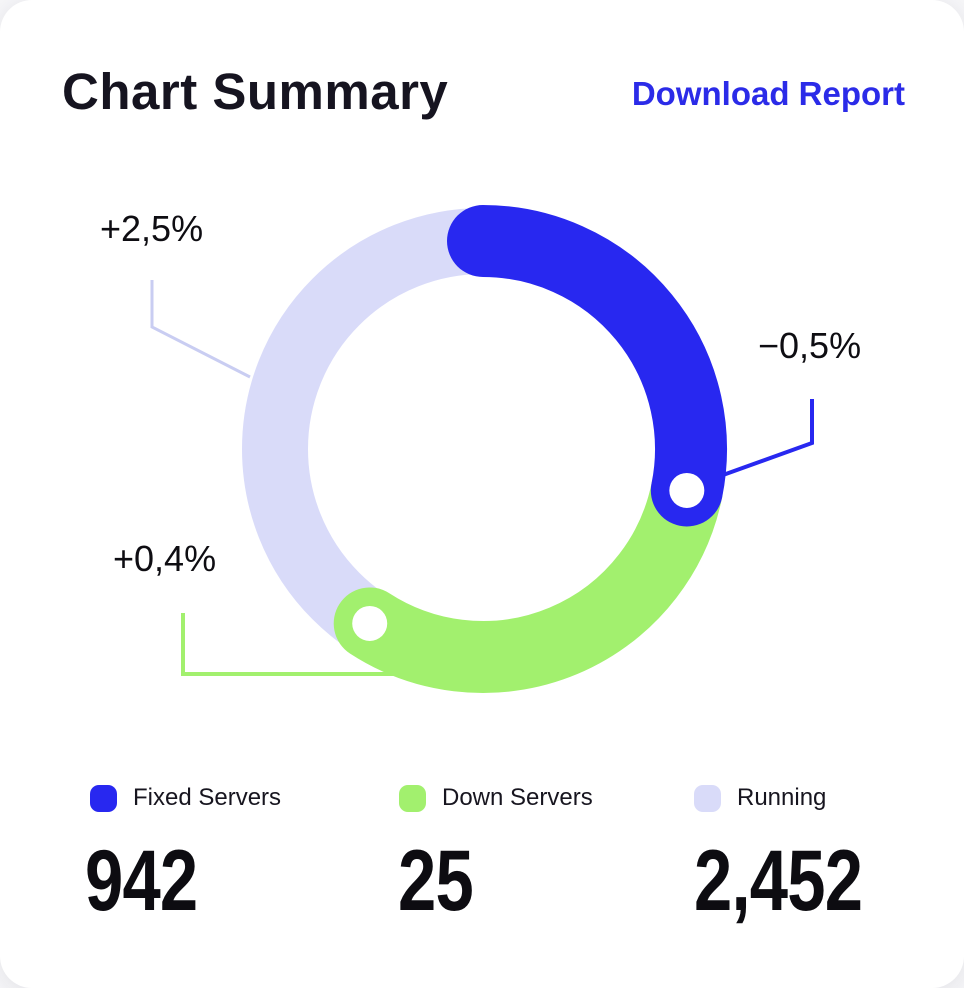  Describe the element at coordinates (810, 345) in the screenshot. I see `delta-label: −0,5%` at that location.